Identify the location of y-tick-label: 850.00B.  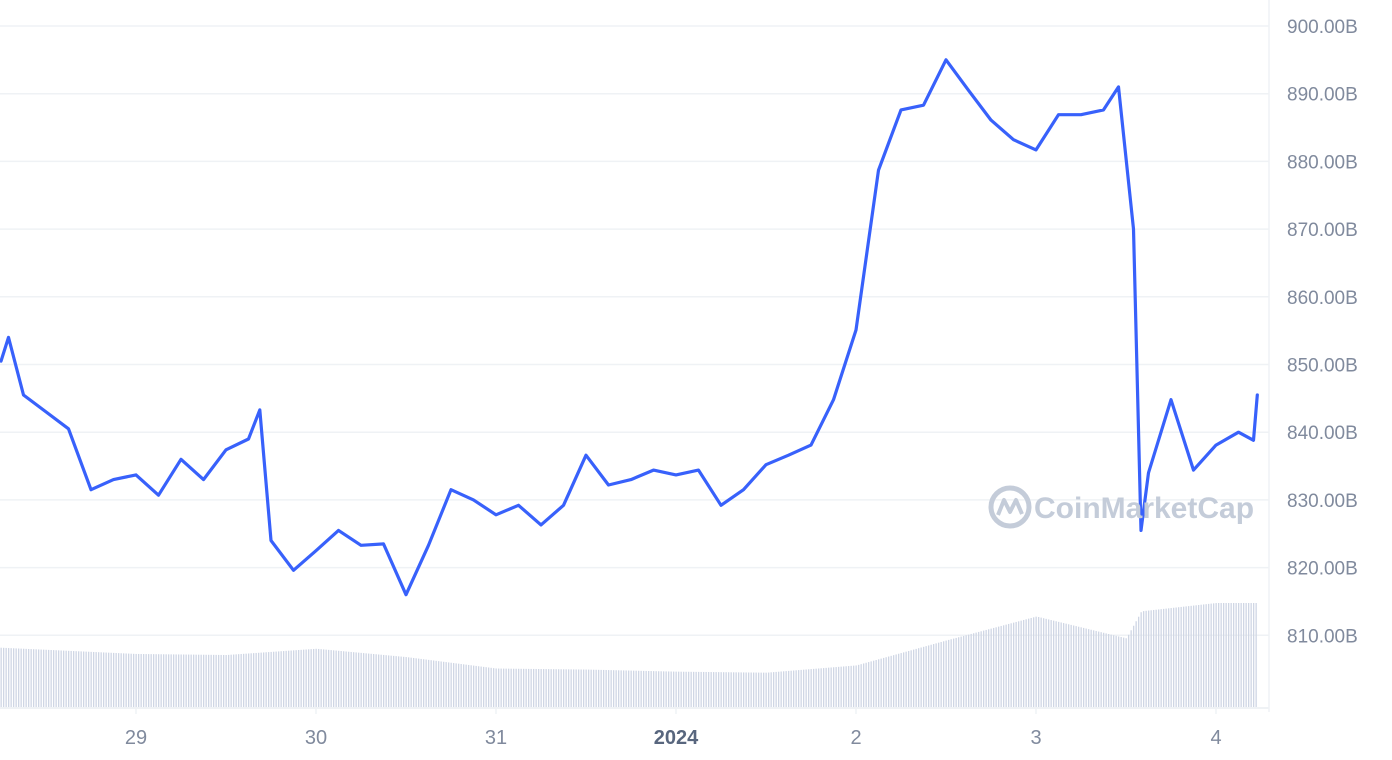
(1322, 366).